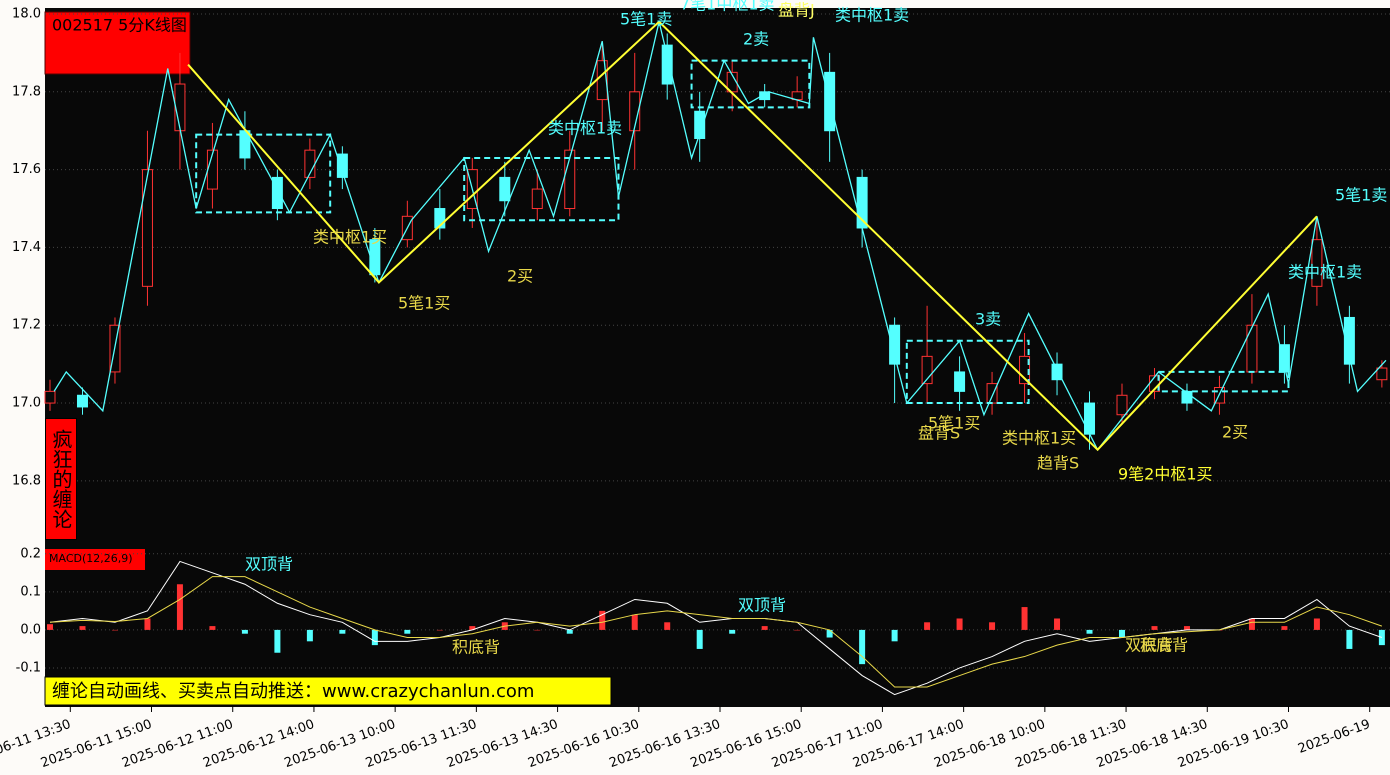  Describe the element at coordinates (26, 403) in the screenshot. I see `y-tick-label: 17.0` at that location.